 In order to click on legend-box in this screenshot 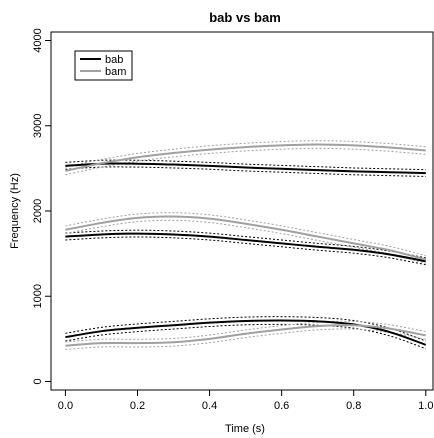, I will do `click(103, 65)`.